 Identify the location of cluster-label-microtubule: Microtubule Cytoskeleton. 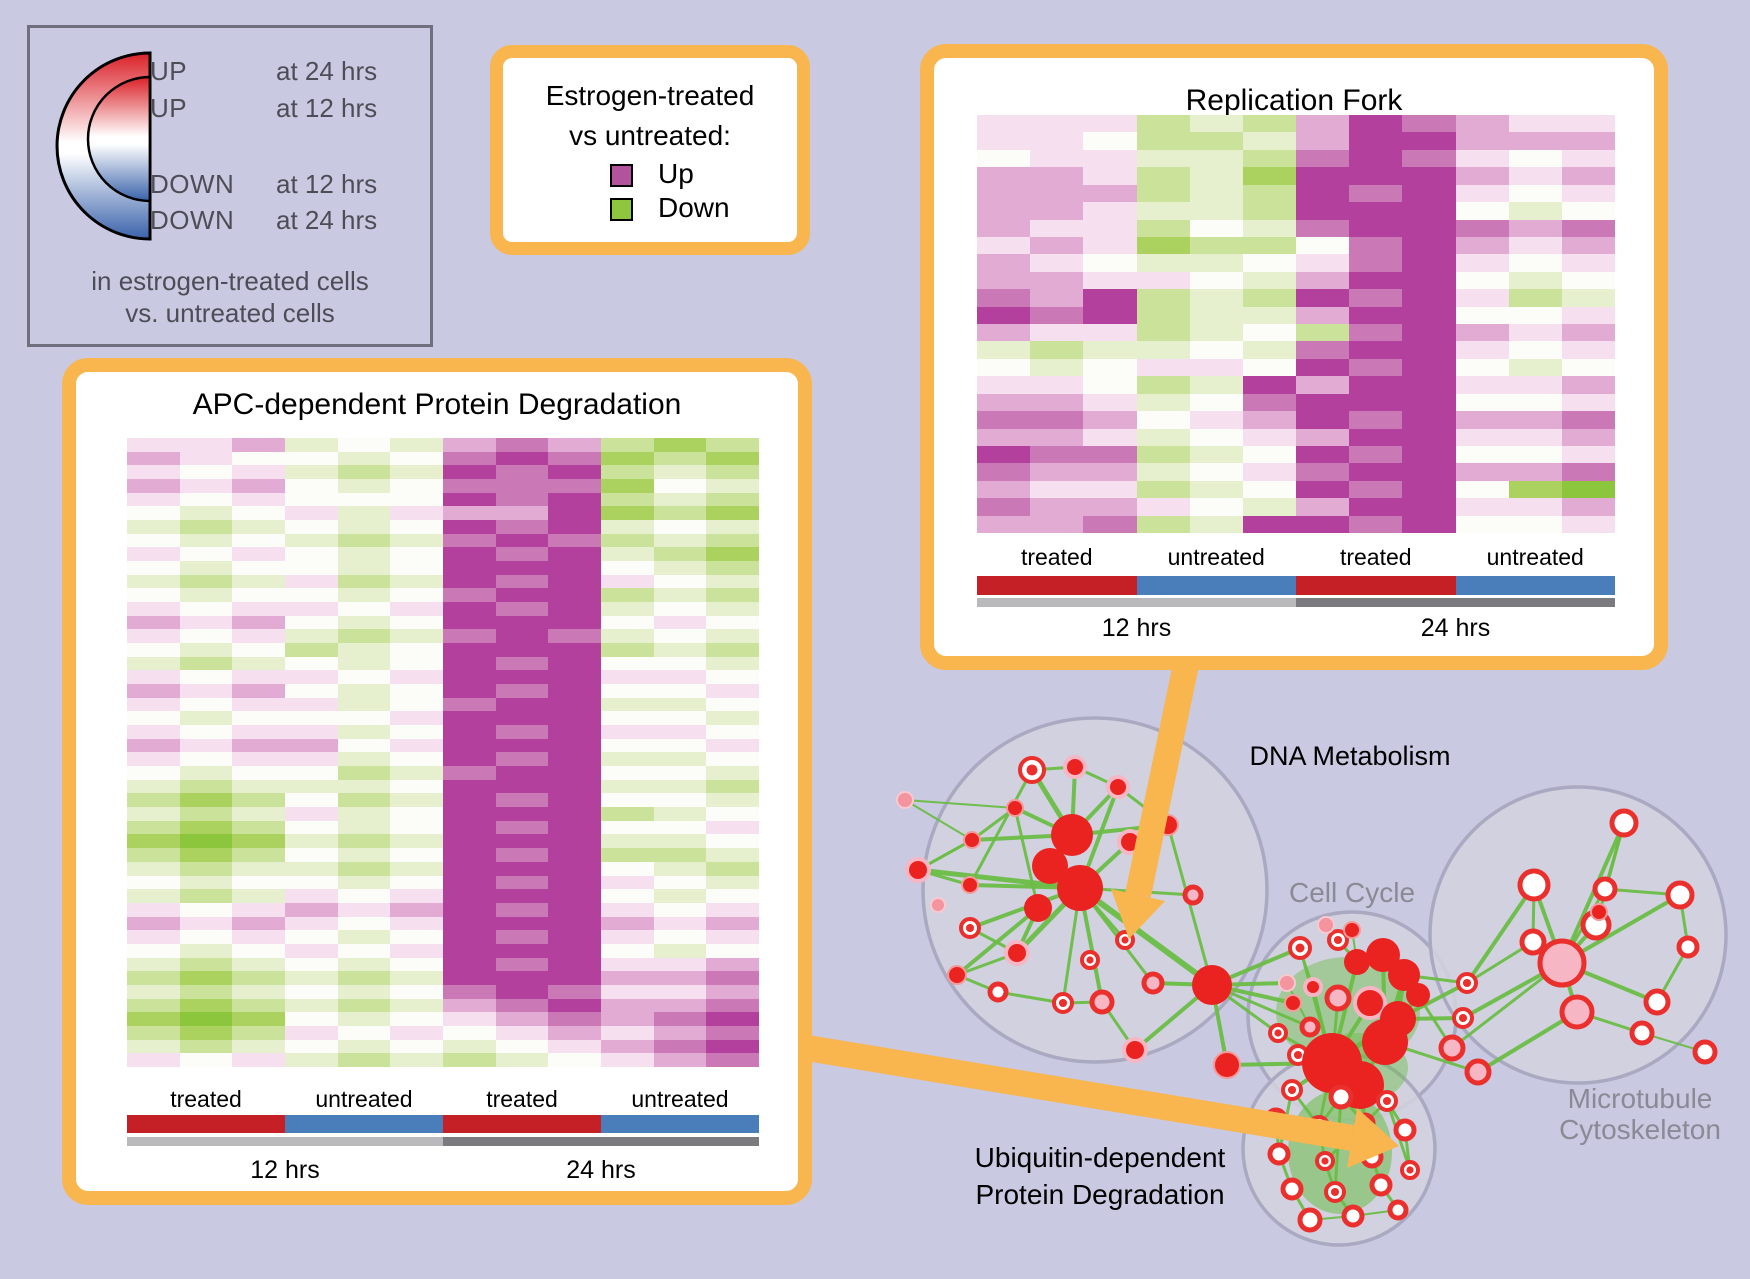
(1625, 1114).